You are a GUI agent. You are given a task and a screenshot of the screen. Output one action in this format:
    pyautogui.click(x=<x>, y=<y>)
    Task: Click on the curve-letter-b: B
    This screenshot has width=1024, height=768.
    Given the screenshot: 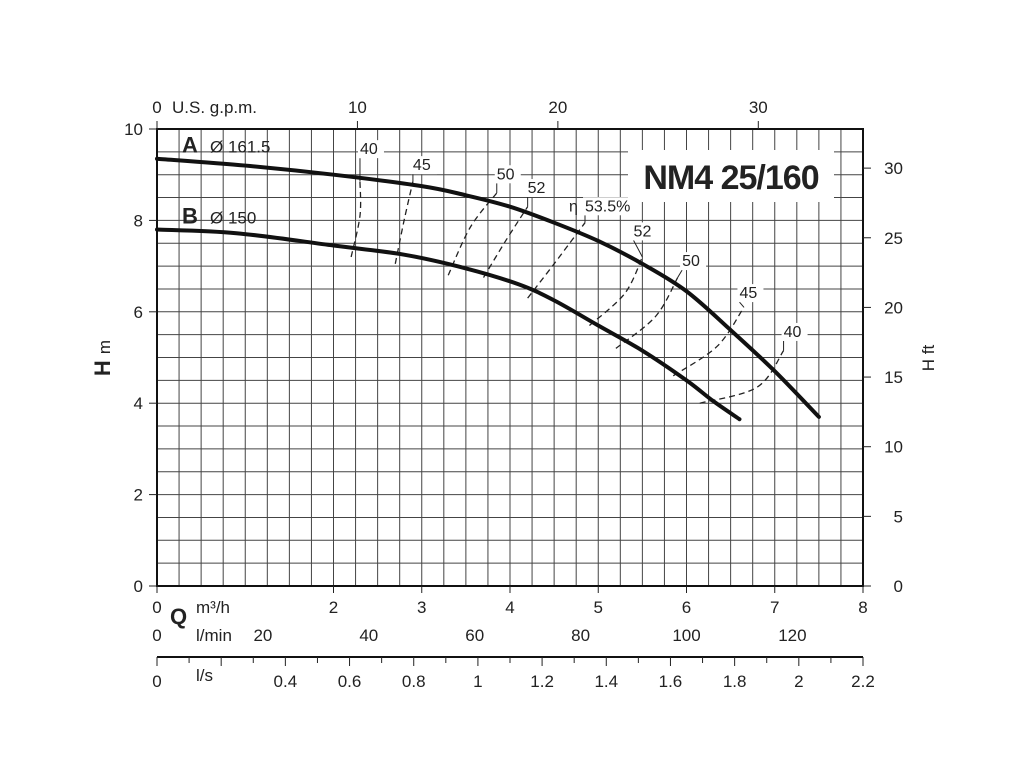 What is the action you would take?
    pyautogui.click(x=190, y=216)
    